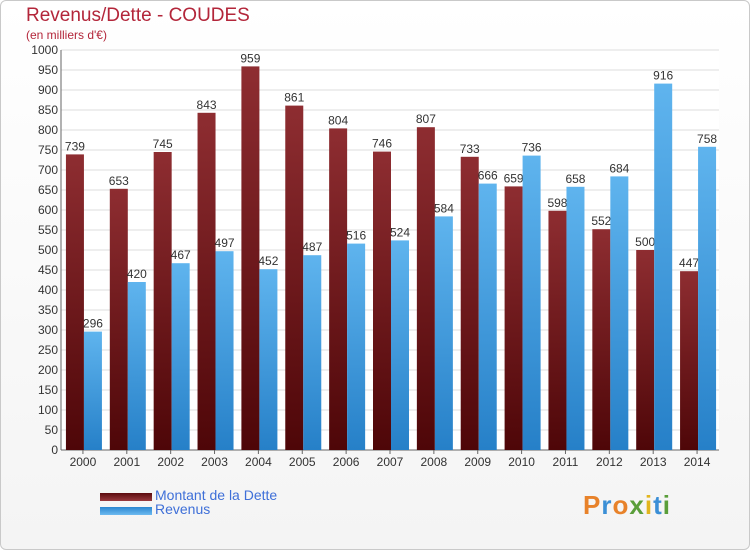 This screenshot has width=750, height=550. What do you see at coordinates (338, 120) in the screenshot?
I see `data-label-dette: 804` at bounding box center [338, 120].